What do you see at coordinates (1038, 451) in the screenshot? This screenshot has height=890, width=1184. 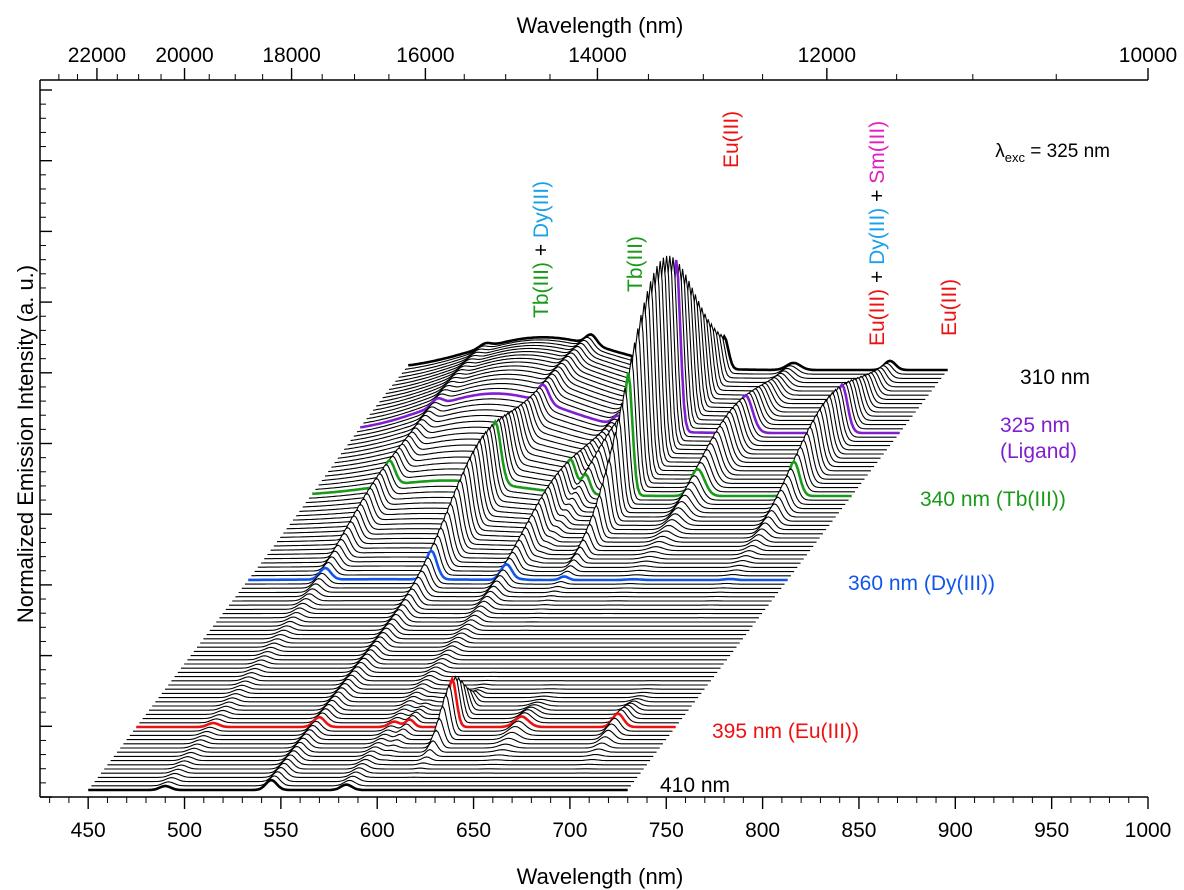 I see `trace-label-line2: (Ligand)` at bounding box center [1038, 451].